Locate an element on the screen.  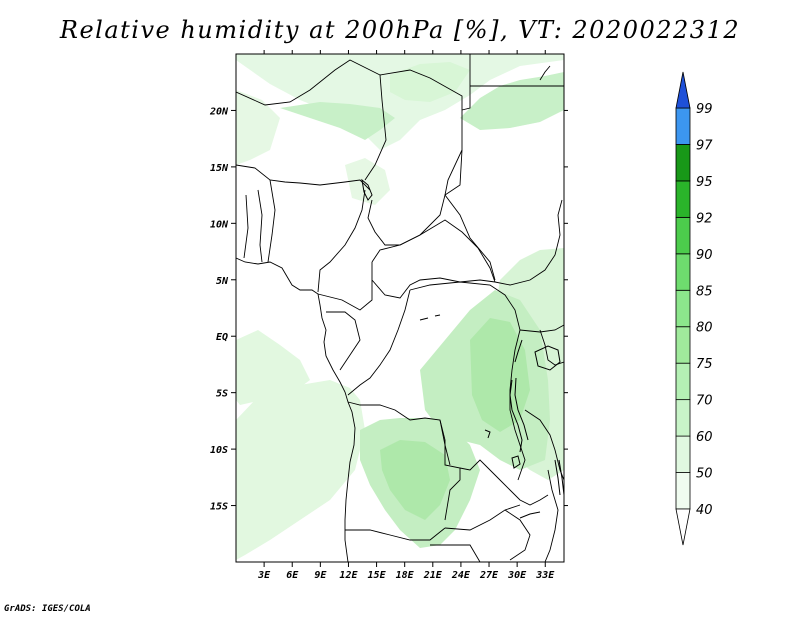
colorbar-label: 75 is located at coordinates (704, 364).